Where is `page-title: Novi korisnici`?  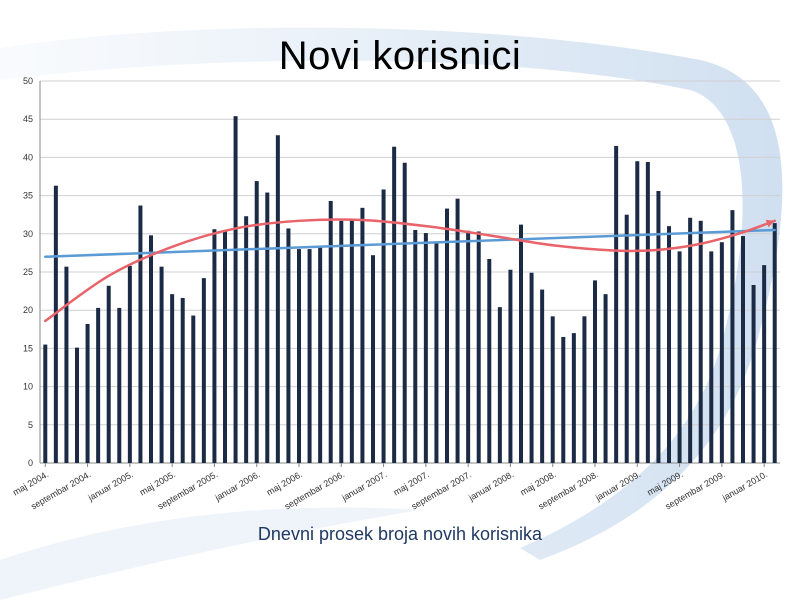
page-title: Novi korisnici is located at coordinates (400, 56).